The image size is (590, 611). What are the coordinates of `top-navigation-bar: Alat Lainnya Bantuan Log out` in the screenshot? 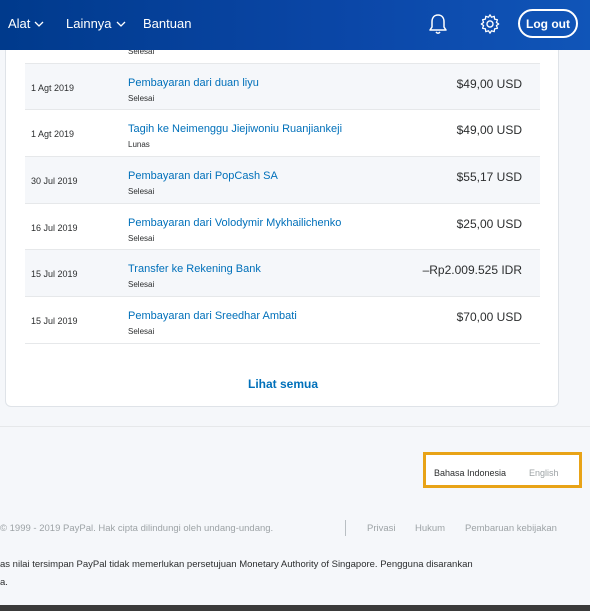 It's located at (295, 25).